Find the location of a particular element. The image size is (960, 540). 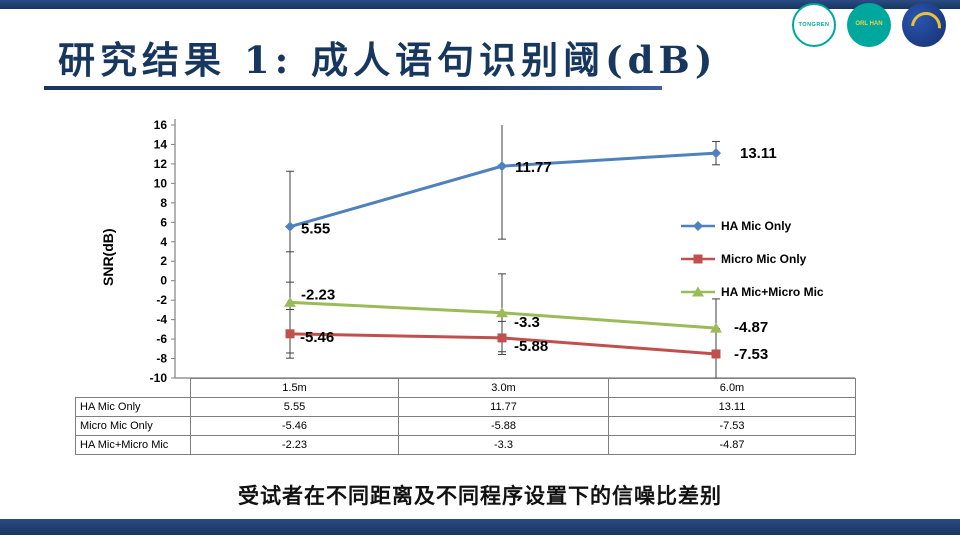

table-cell: -5.46 is located at coordinates (294, 426).